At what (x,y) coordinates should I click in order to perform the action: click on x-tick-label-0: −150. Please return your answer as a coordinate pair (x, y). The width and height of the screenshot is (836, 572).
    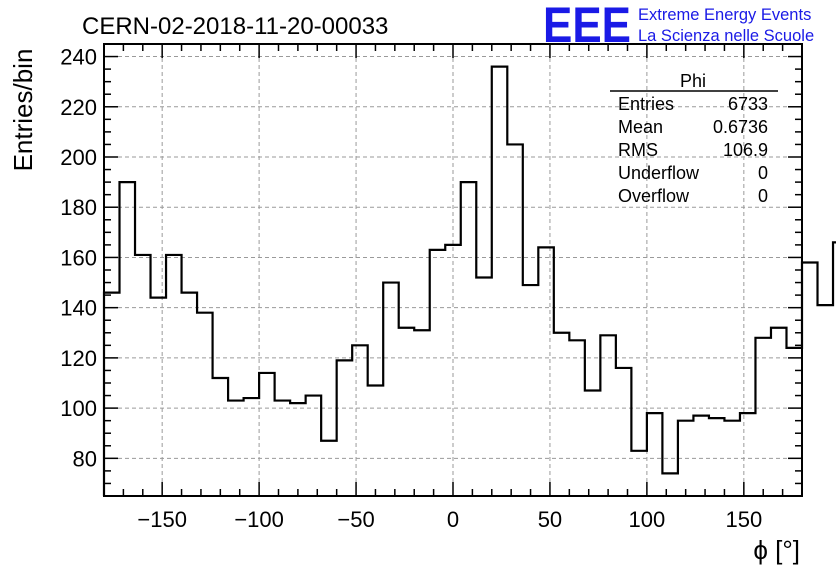
    Looking at the image, I should click on (162, 519).